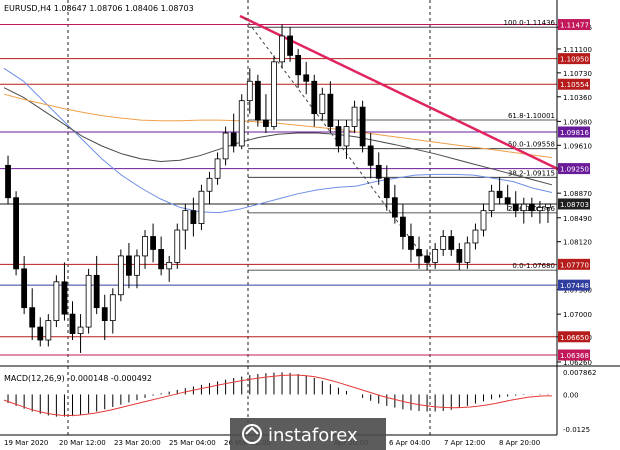 The width and height of the screenshot is (620, 450). I want to click on svg-text: 1.06650, so click(574, 338).